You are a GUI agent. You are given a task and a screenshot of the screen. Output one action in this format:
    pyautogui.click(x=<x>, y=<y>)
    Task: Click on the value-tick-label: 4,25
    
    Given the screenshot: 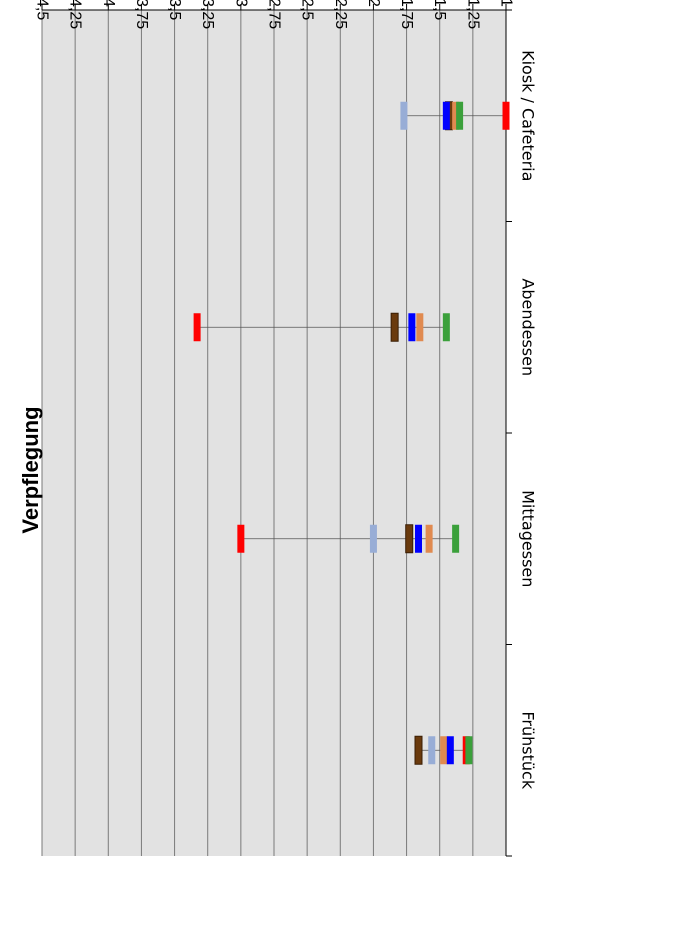 What is the action you would take?
    pyautogui.click(x=75, y=14)
    